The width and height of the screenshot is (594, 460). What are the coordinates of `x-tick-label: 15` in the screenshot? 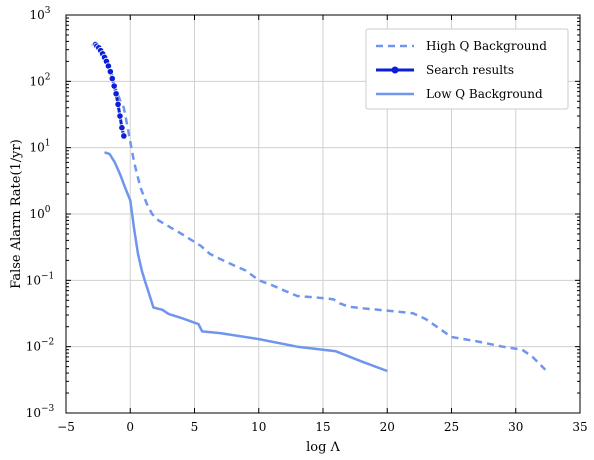 It's located at (322, 427).